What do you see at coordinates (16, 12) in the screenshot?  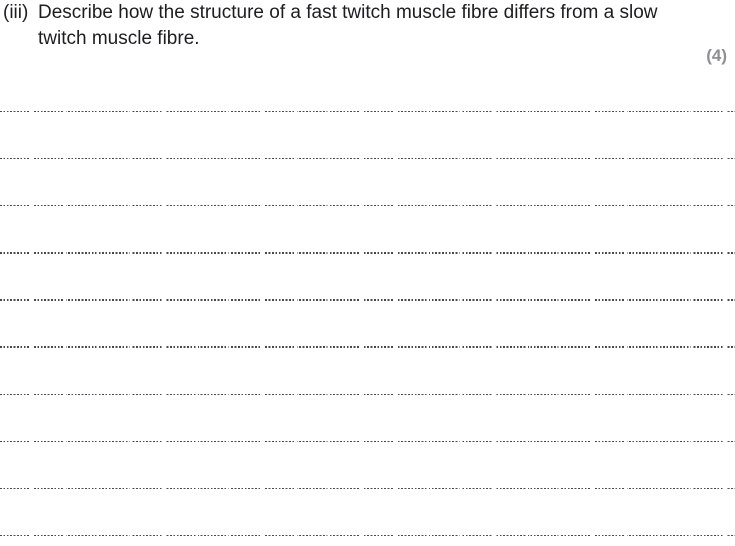 I see `question-number: (iii)` at bounding box center [16, 12].